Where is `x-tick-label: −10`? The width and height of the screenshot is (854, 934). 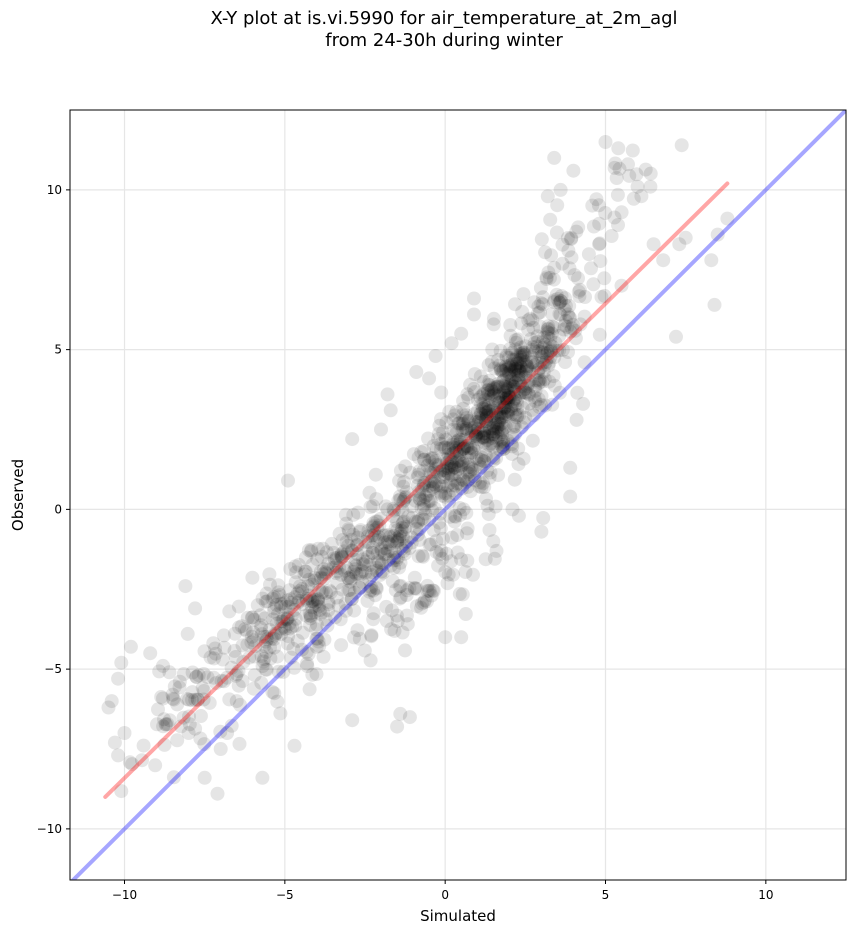
x-tick-label: −10 is located at coordinates (124, 895).